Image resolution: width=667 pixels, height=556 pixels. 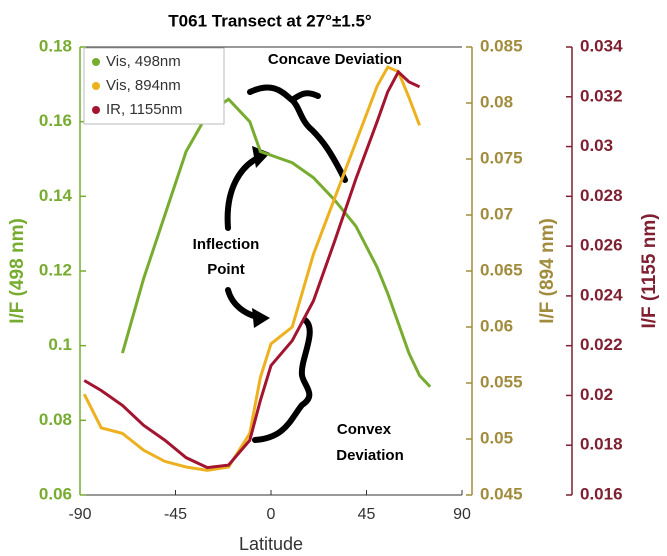 What do you see at coordinates (56, 195) in the screenshot?
I see `y-tick-label: 0.14` at bounding box center [56, 195].